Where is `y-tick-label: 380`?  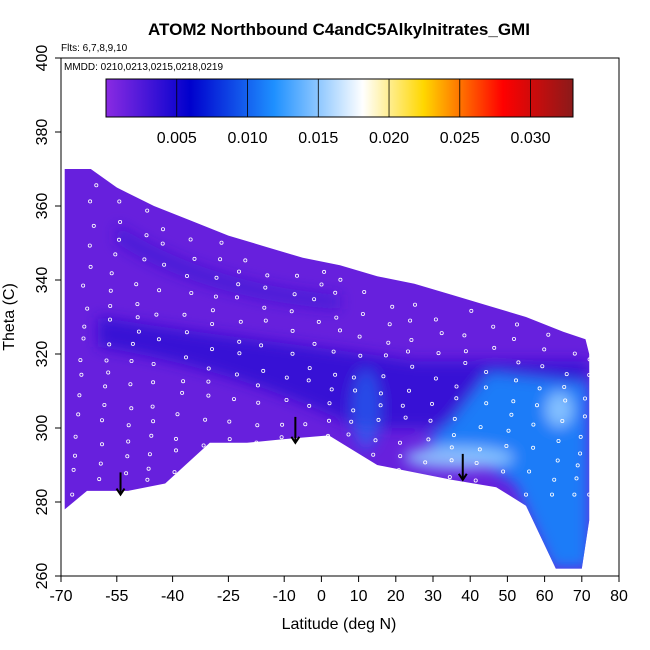 y-tick-label: 380 is located at coordinates (42, 132).